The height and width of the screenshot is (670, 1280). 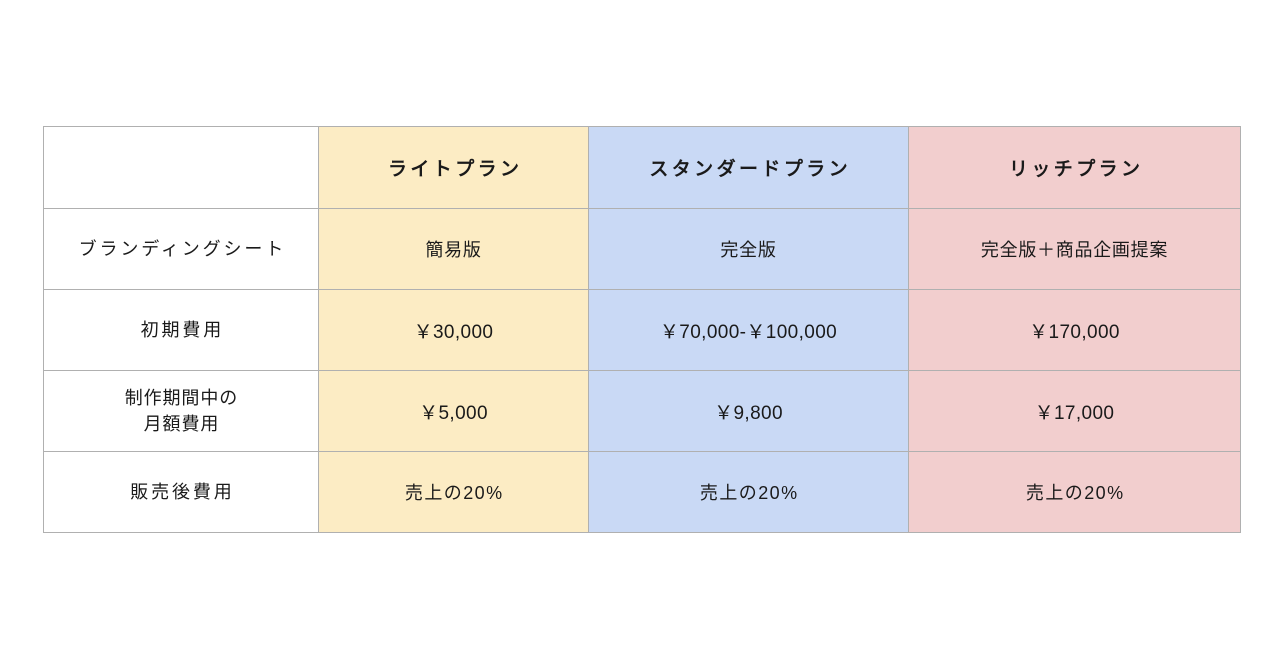 I want to click on cell-post-sale-cost-rich: 売上の20%, so click(x=1074, y=492).